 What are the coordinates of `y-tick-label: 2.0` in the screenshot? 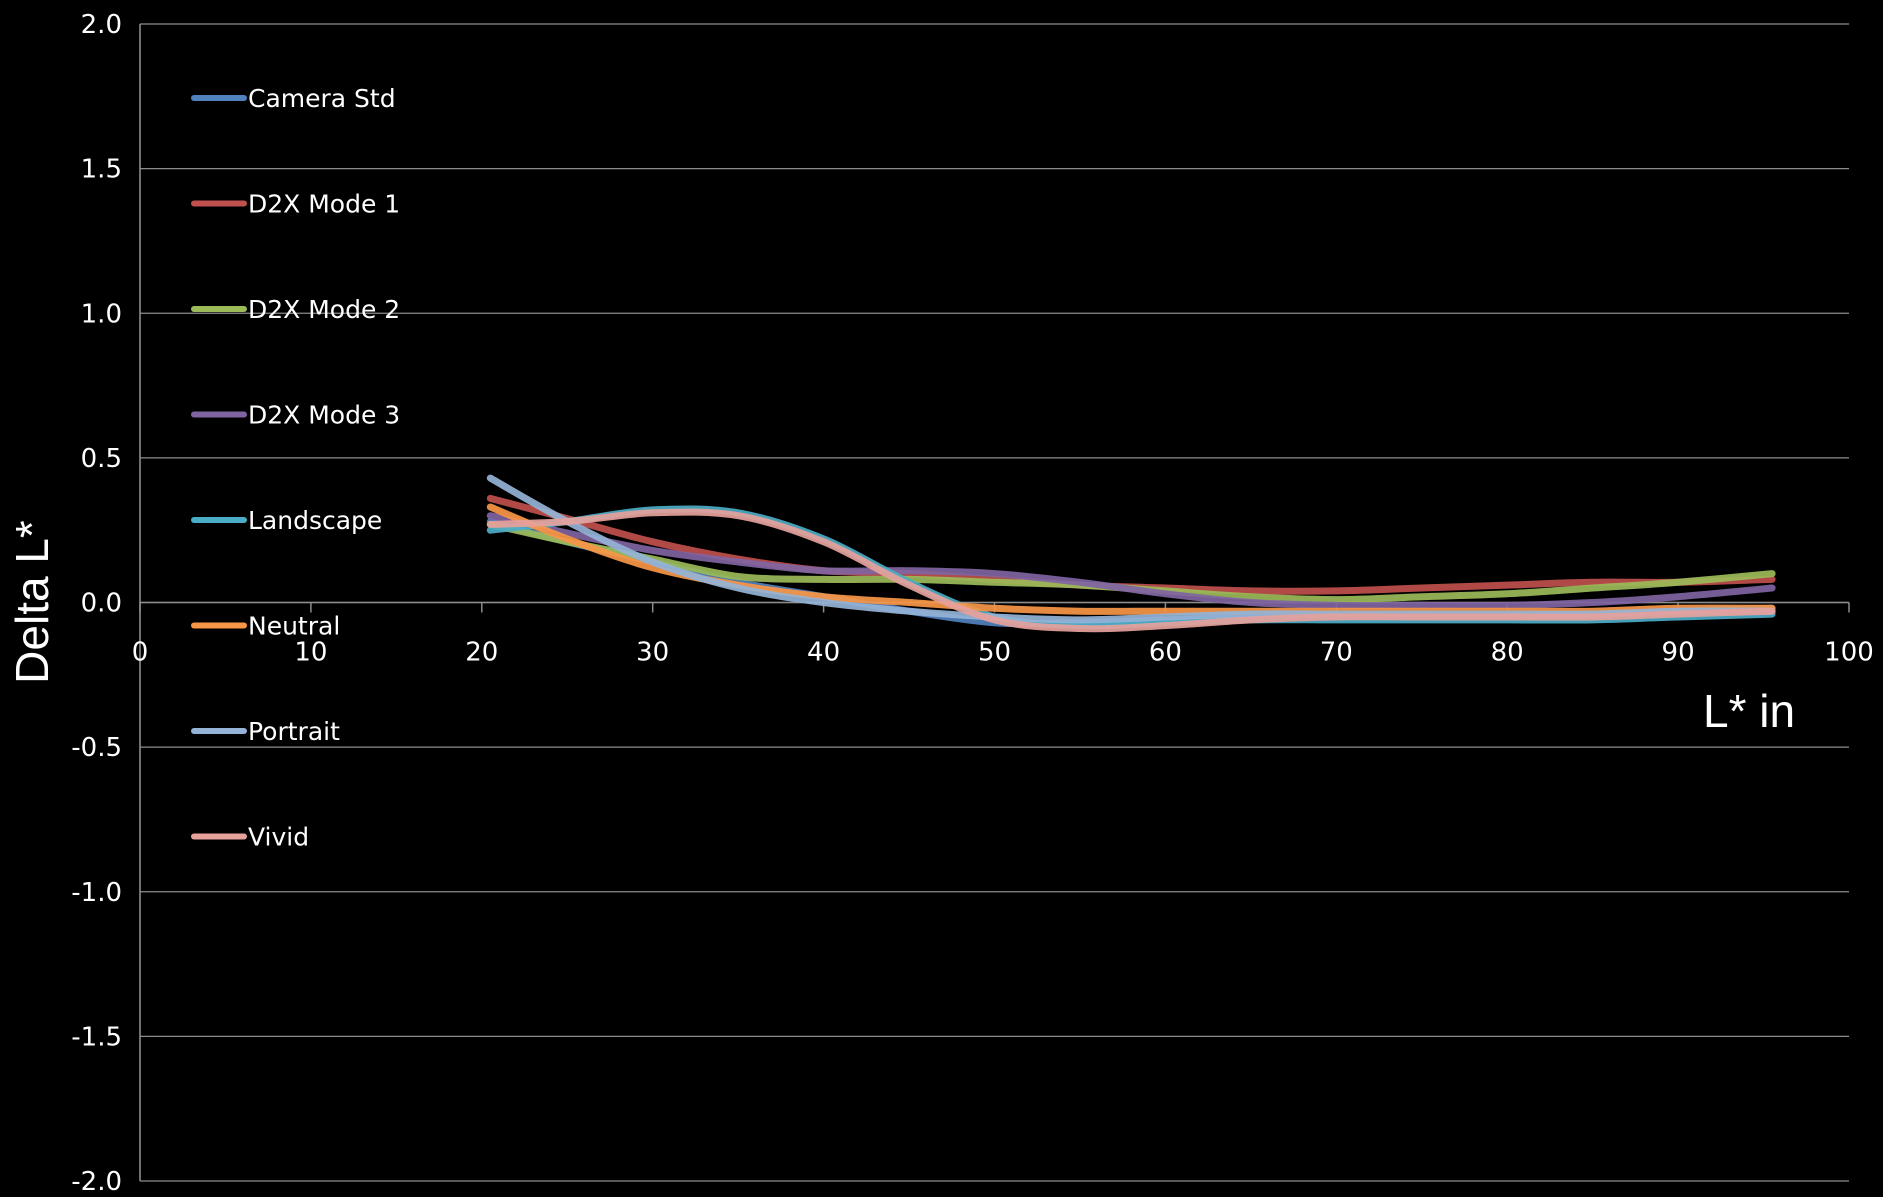 It's located at (101, 25).